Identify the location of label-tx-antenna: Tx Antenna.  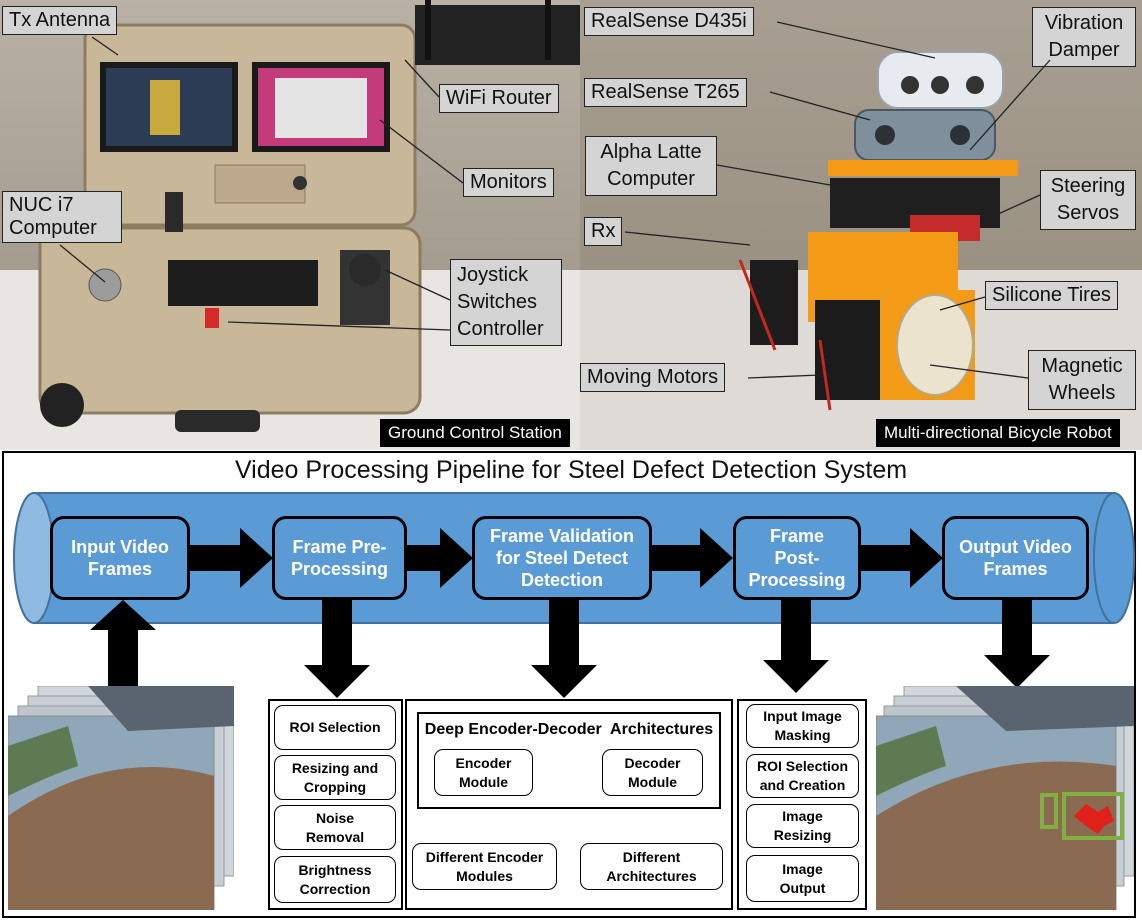
(60, 20).